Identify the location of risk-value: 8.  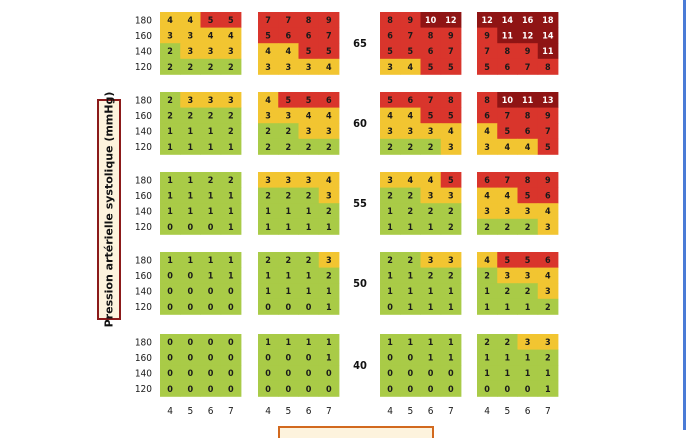
(528, 117).